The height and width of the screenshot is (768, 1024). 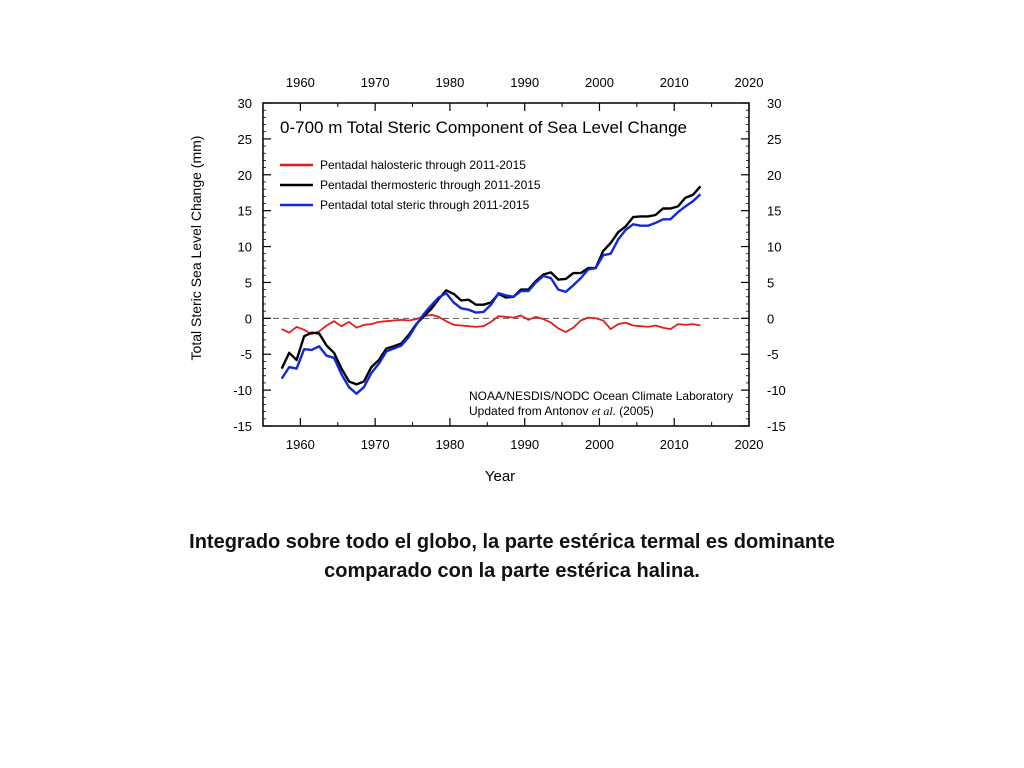 I want to click on y-tick-label-right: 25, so click(x=774, y=139).